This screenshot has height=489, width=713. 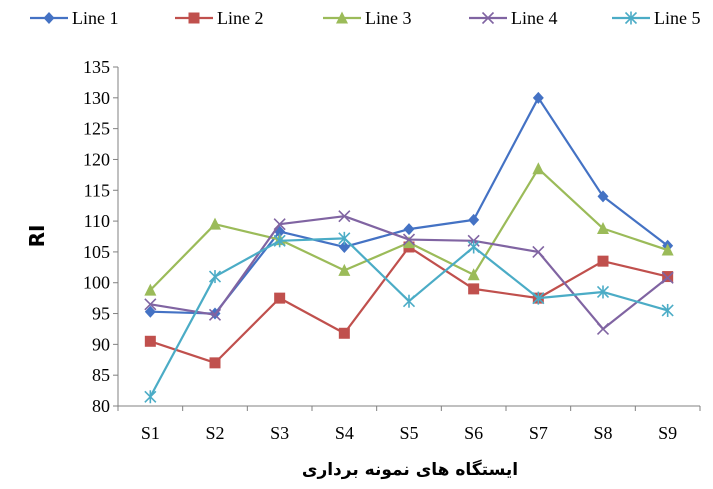 I want to click on legend-label: Line 2, so click(x=240, y=18).